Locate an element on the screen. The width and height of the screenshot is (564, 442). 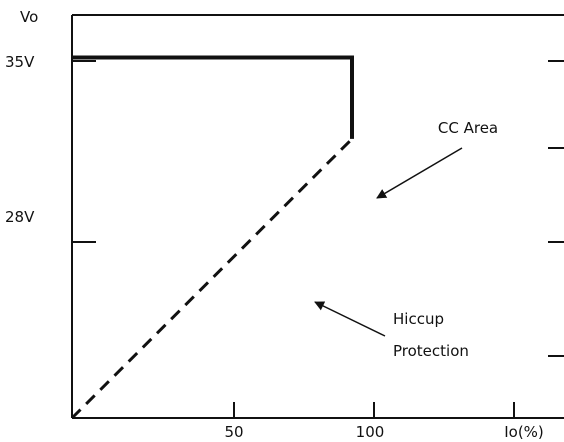
x-tick-label-50: 50 is located at coordinates (233, 432).